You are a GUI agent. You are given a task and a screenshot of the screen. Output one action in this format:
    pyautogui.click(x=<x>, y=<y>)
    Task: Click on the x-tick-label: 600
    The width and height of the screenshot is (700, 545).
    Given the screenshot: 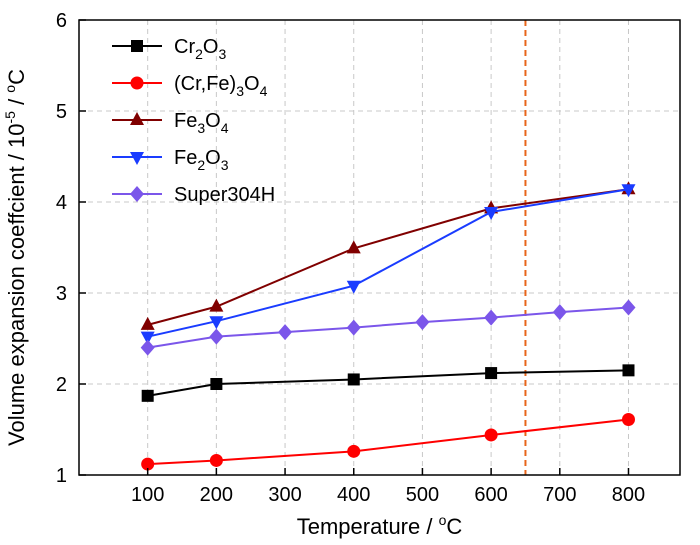 What is the action you would take?
    pyautogui.click(x=490, y=495)
    